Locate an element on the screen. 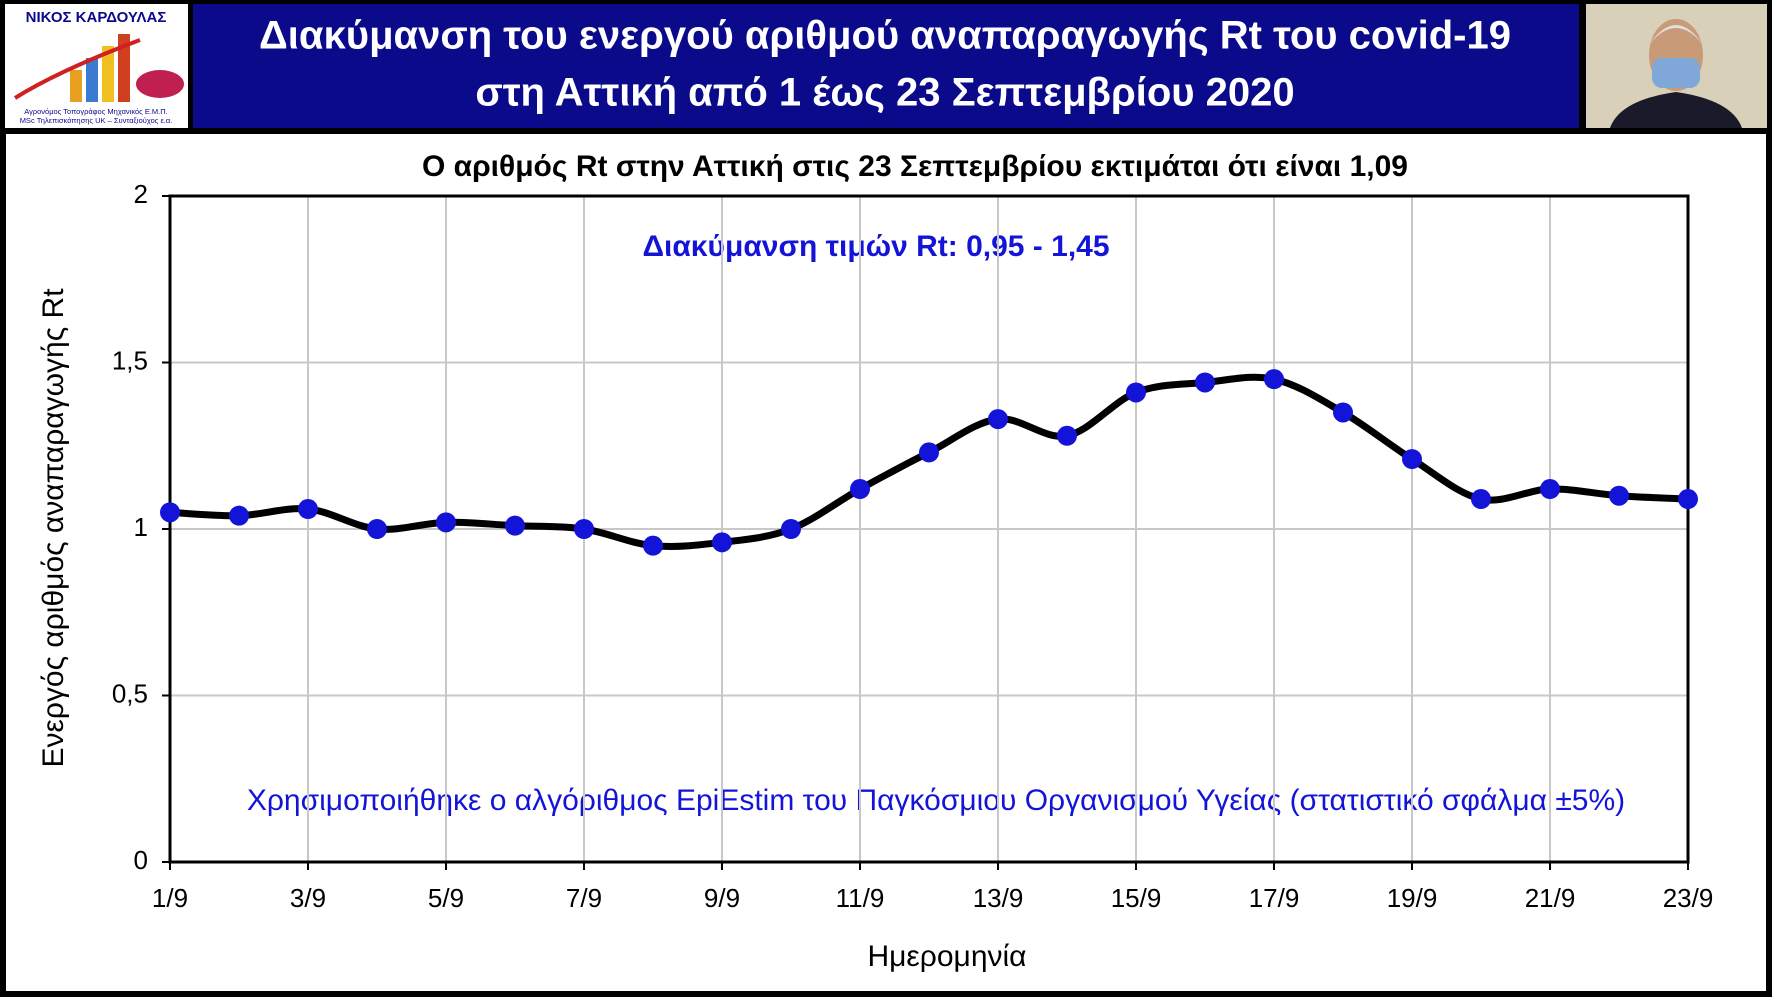 The width and height of the screenshot is (1772, 1002). y-tick-label: 0 is located at coordinates (141, 860).